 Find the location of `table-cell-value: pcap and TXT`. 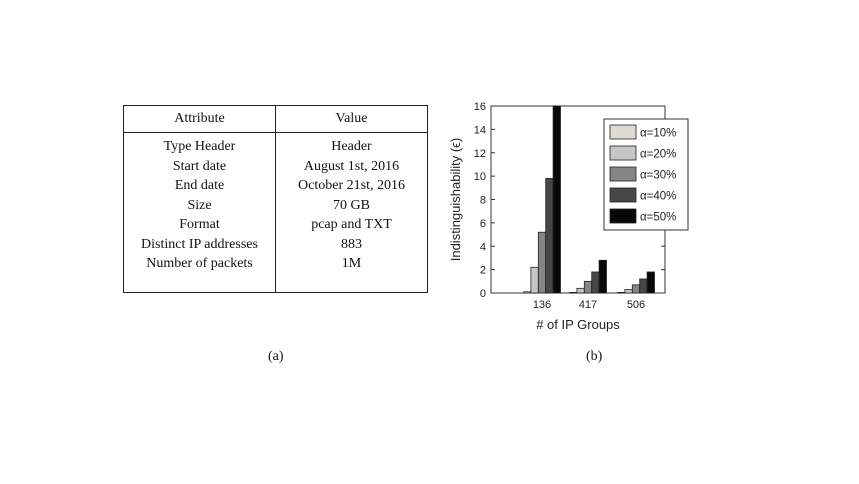

table-cell-value: pcap and TXT is located at coordinates (351, 224).